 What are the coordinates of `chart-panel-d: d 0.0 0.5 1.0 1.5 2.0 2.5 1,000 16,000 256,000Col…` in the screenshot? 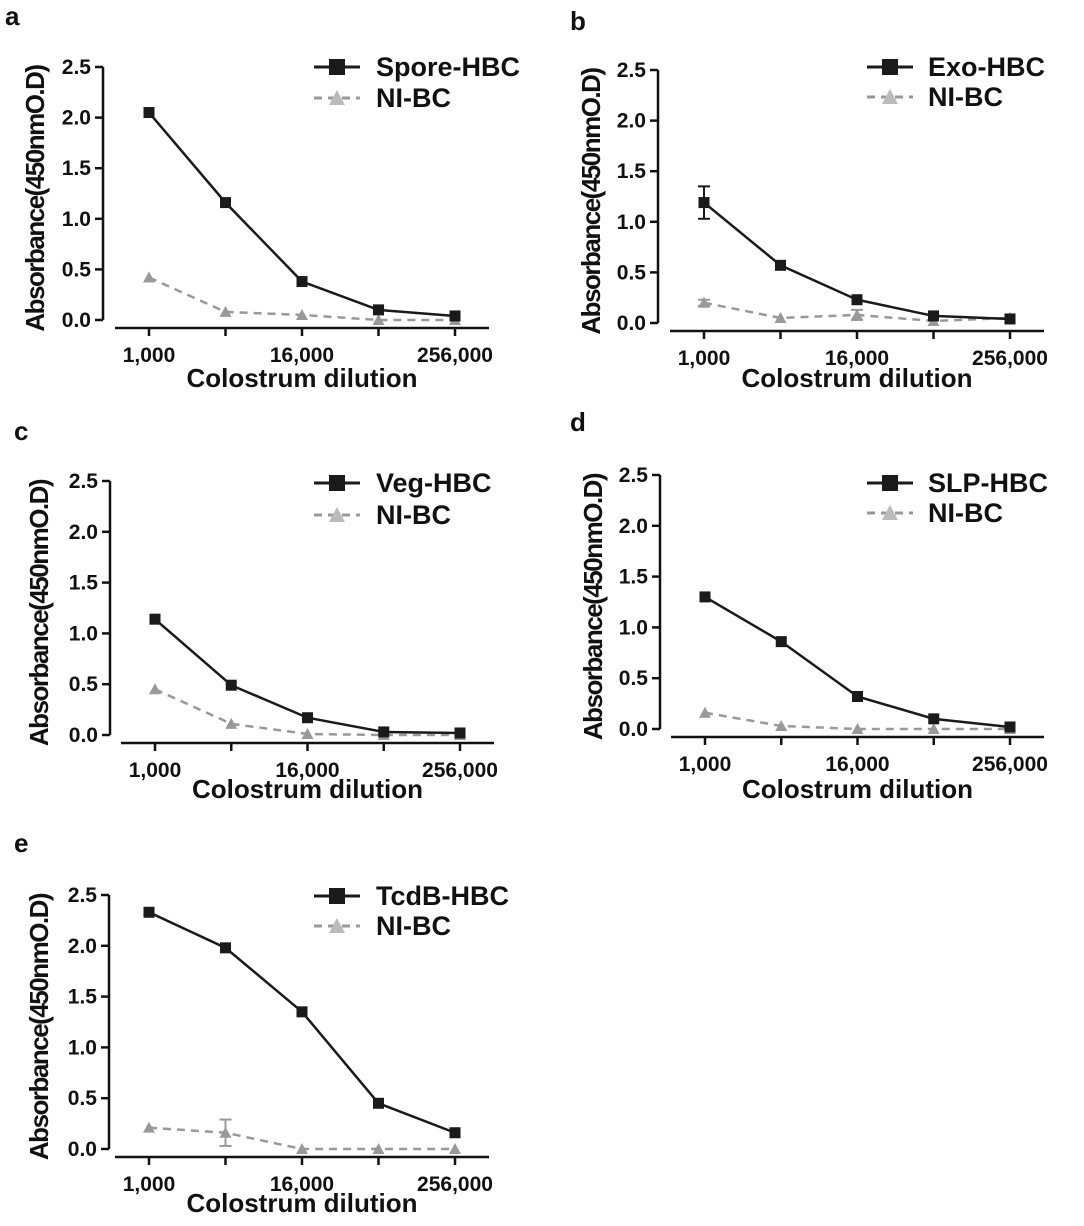 It's located at (809, 605).